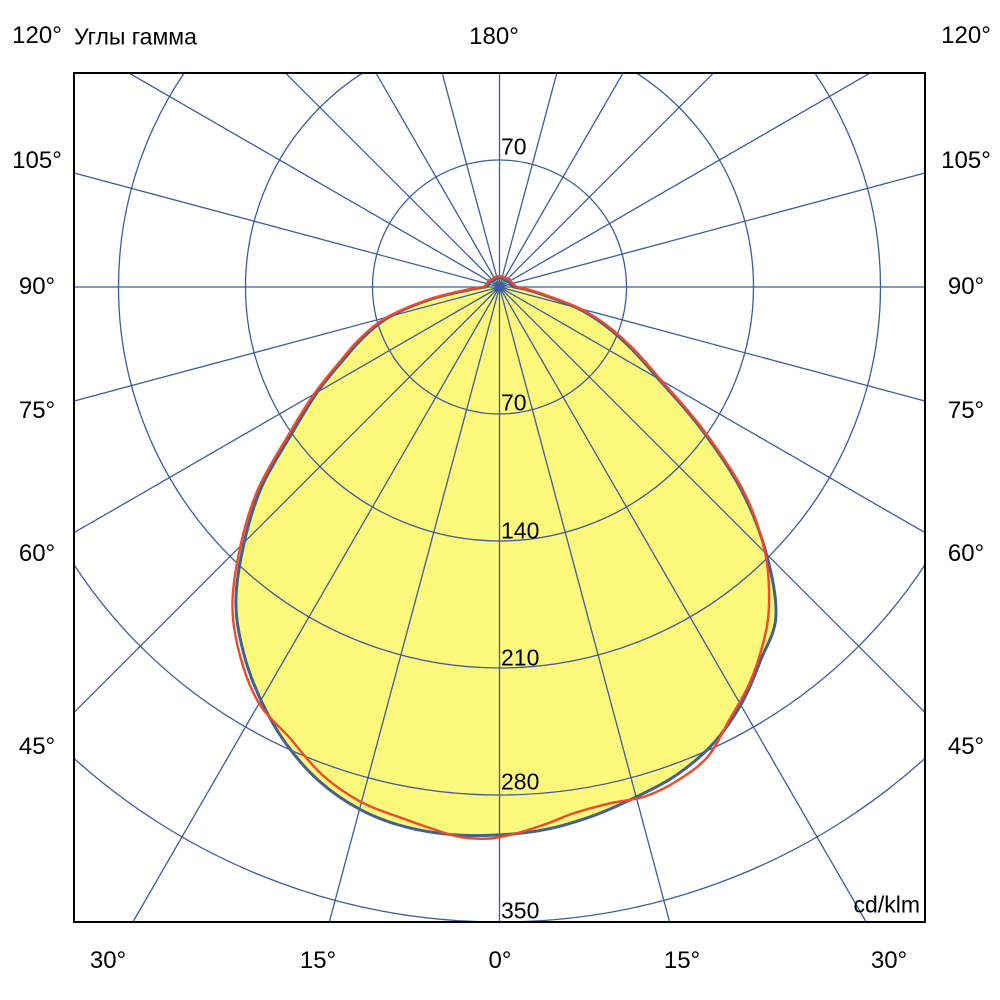  Describe the element at coordinates (37, 35) in the screenshot. I see `left-angle-label-120: 120°` at that location.